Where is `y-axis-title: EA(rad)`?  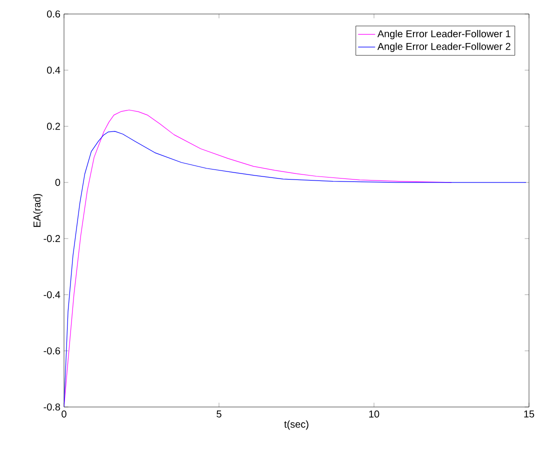 y-axis-title: EA(rad) is located at coordinates (37, 210).